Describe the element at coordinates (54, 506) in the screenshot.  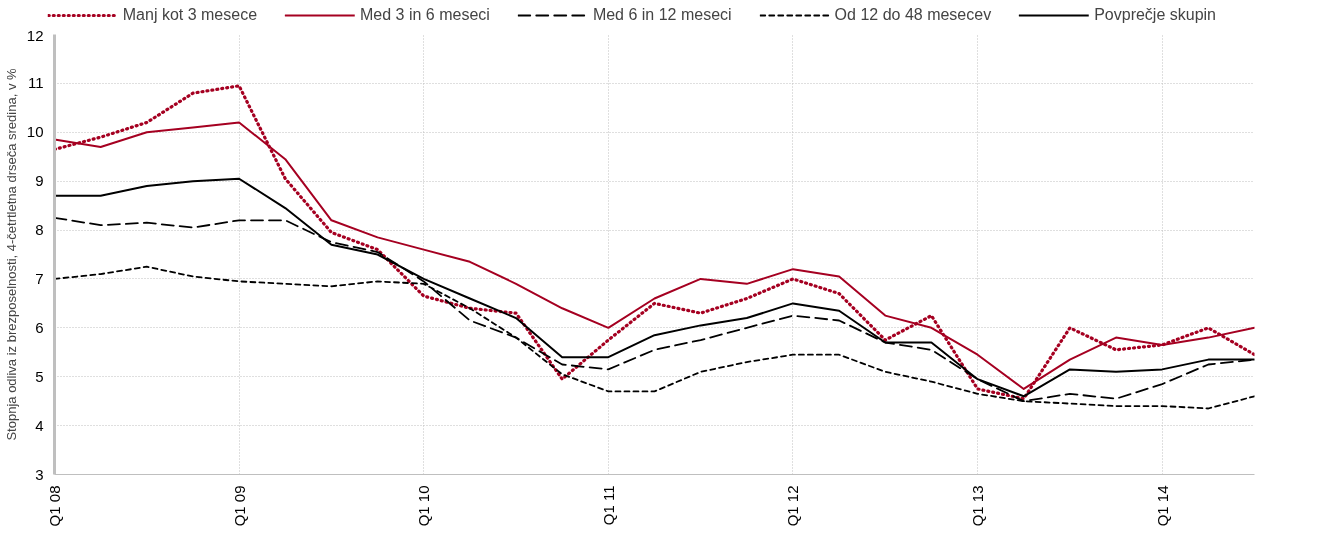
I see `x-tick-label: Q1 08` at that location.